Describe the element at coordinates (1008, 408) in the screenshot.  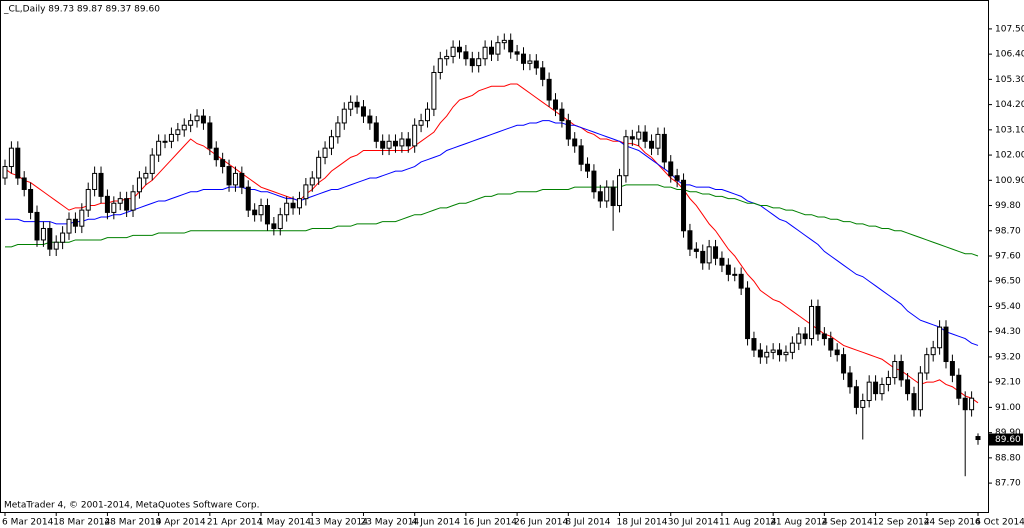
I see `y-tick-label: 91.00` at that location.